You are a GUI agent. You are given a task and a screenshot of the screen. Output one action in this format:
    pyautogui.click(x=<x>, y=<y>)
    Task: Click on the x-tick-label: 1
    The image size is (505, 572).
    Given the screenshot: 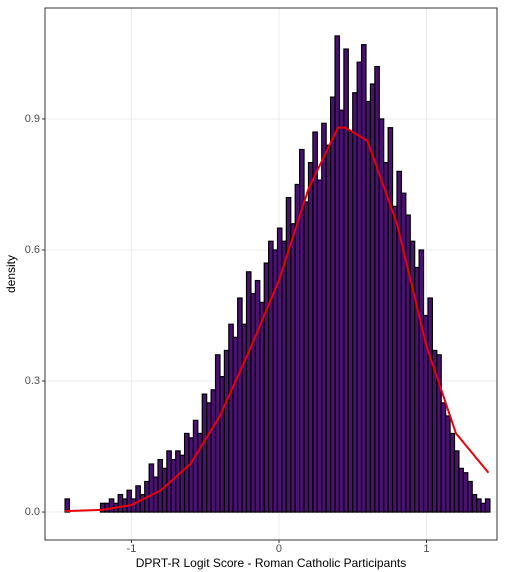 What is the action you would take?
    pyautogui.click(x=426, y=549)
    